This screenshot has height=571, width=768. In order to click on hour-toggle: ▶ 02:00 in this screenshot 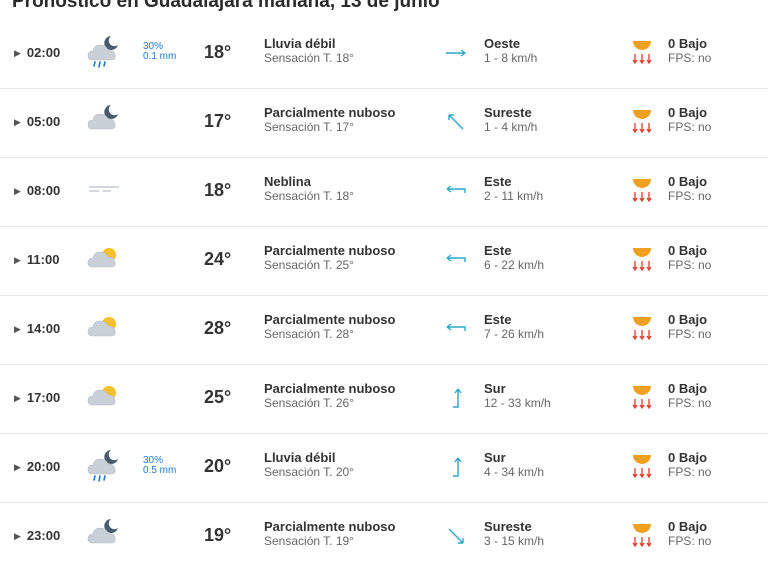, I will do `click(37, 52)`.